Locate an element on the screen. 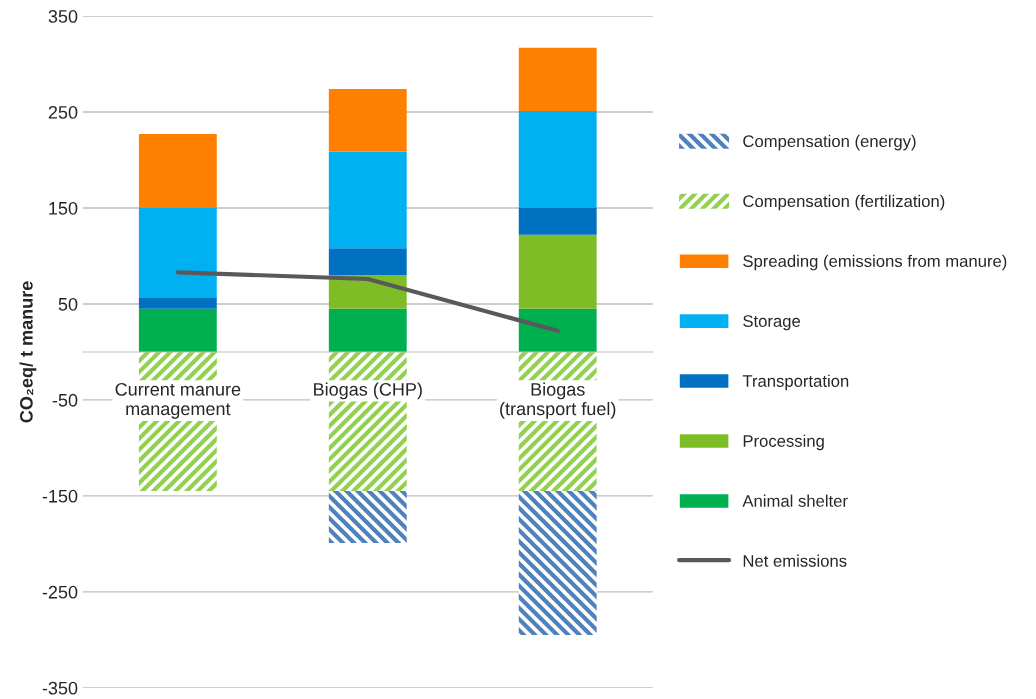  y-tick-label: 50 is located at coordinates (68, 304).